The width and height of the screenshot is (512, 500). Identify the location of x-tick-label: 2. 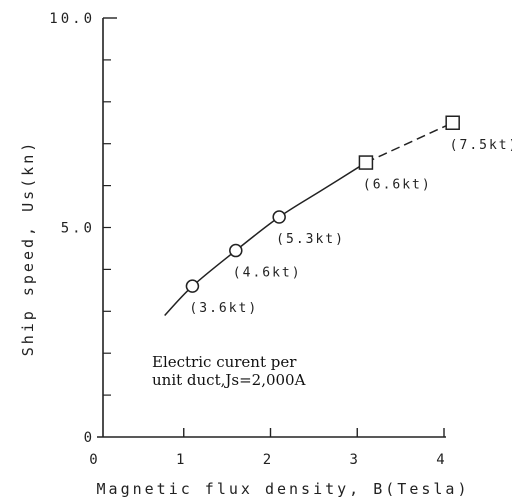
(268, 460).